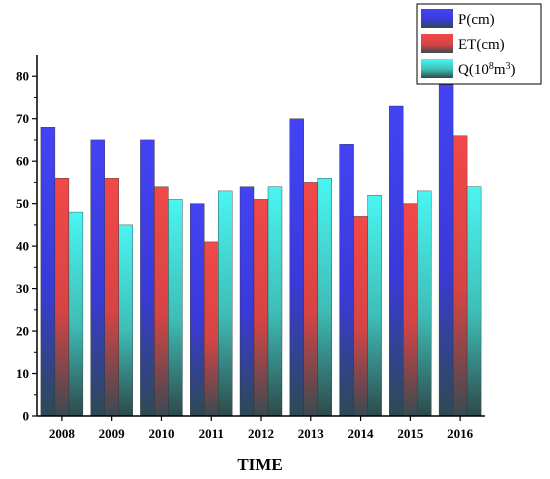 This screenshot has width=550, height=479. What do you see at coordinates (22, 331) in the screenshot?
I see `y-tick-label-20: 20` at bounding box center [22, 331].